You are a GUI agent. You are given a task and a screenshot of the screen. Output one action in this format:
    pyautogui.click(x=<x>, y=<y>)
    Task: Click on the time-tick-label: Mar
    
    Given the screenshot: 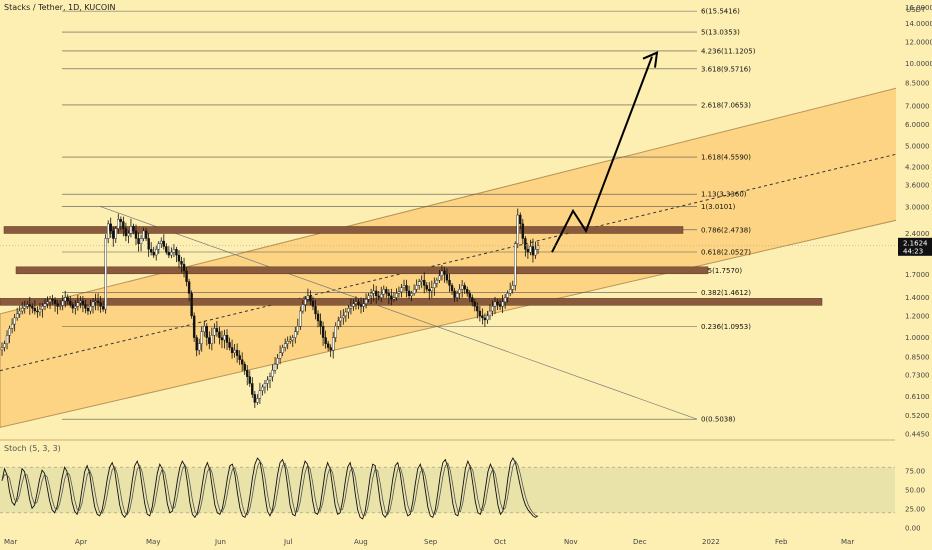 What is the action you would take?
    pyautogui.click(x=10, y=542)
    